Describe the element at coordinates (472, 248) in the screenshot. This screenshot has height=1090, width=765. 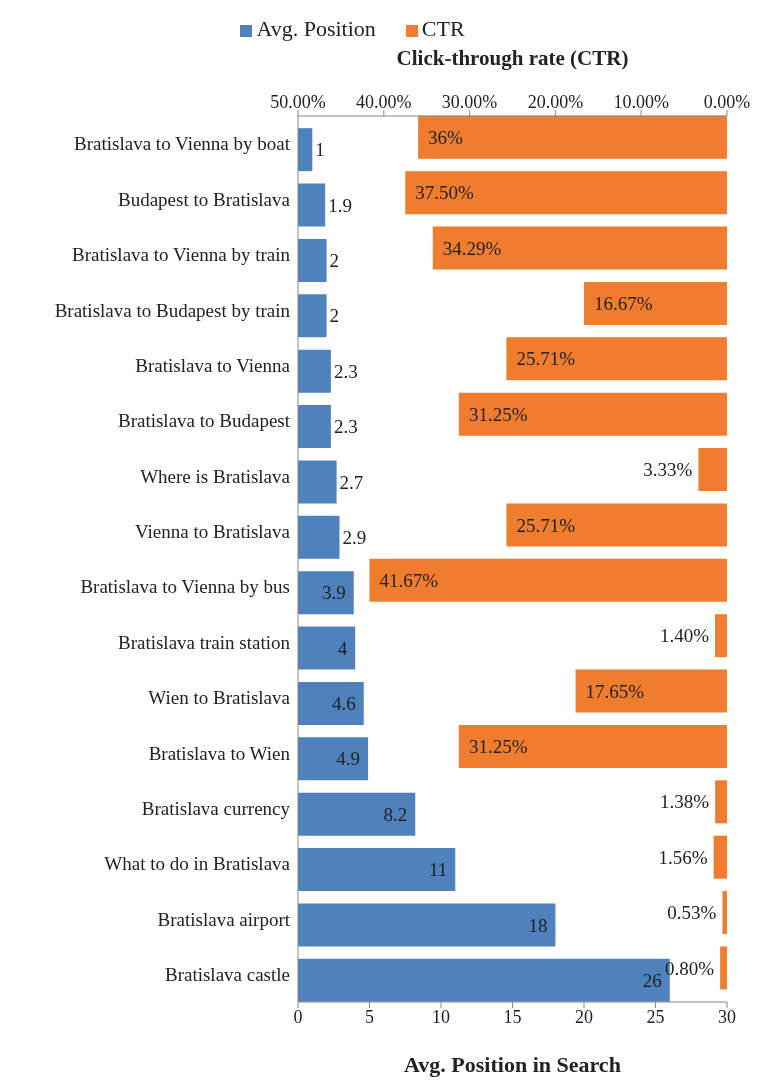
I see `data-label: 34.29%` at that location.